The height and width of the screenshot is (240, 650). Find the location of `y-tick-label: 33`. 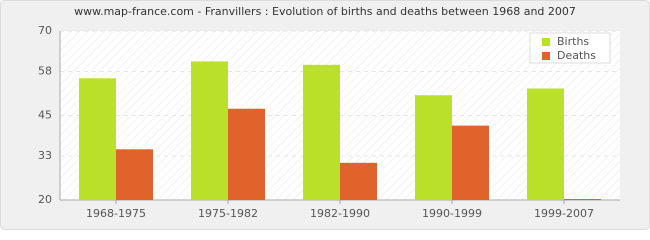

y-tick-label: 33 is located at coordinates (45, 155).